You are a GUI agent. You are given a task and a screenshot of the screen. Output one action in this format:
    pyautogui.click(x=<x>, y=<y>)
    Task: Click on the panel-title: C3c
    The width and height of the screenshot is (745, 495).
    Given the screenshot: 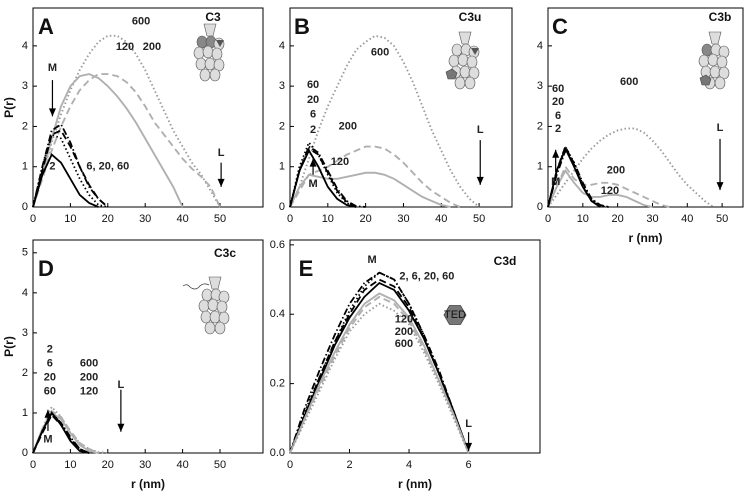 What is the action you would take?
    pyautogui.click(x=225, y=253)
    